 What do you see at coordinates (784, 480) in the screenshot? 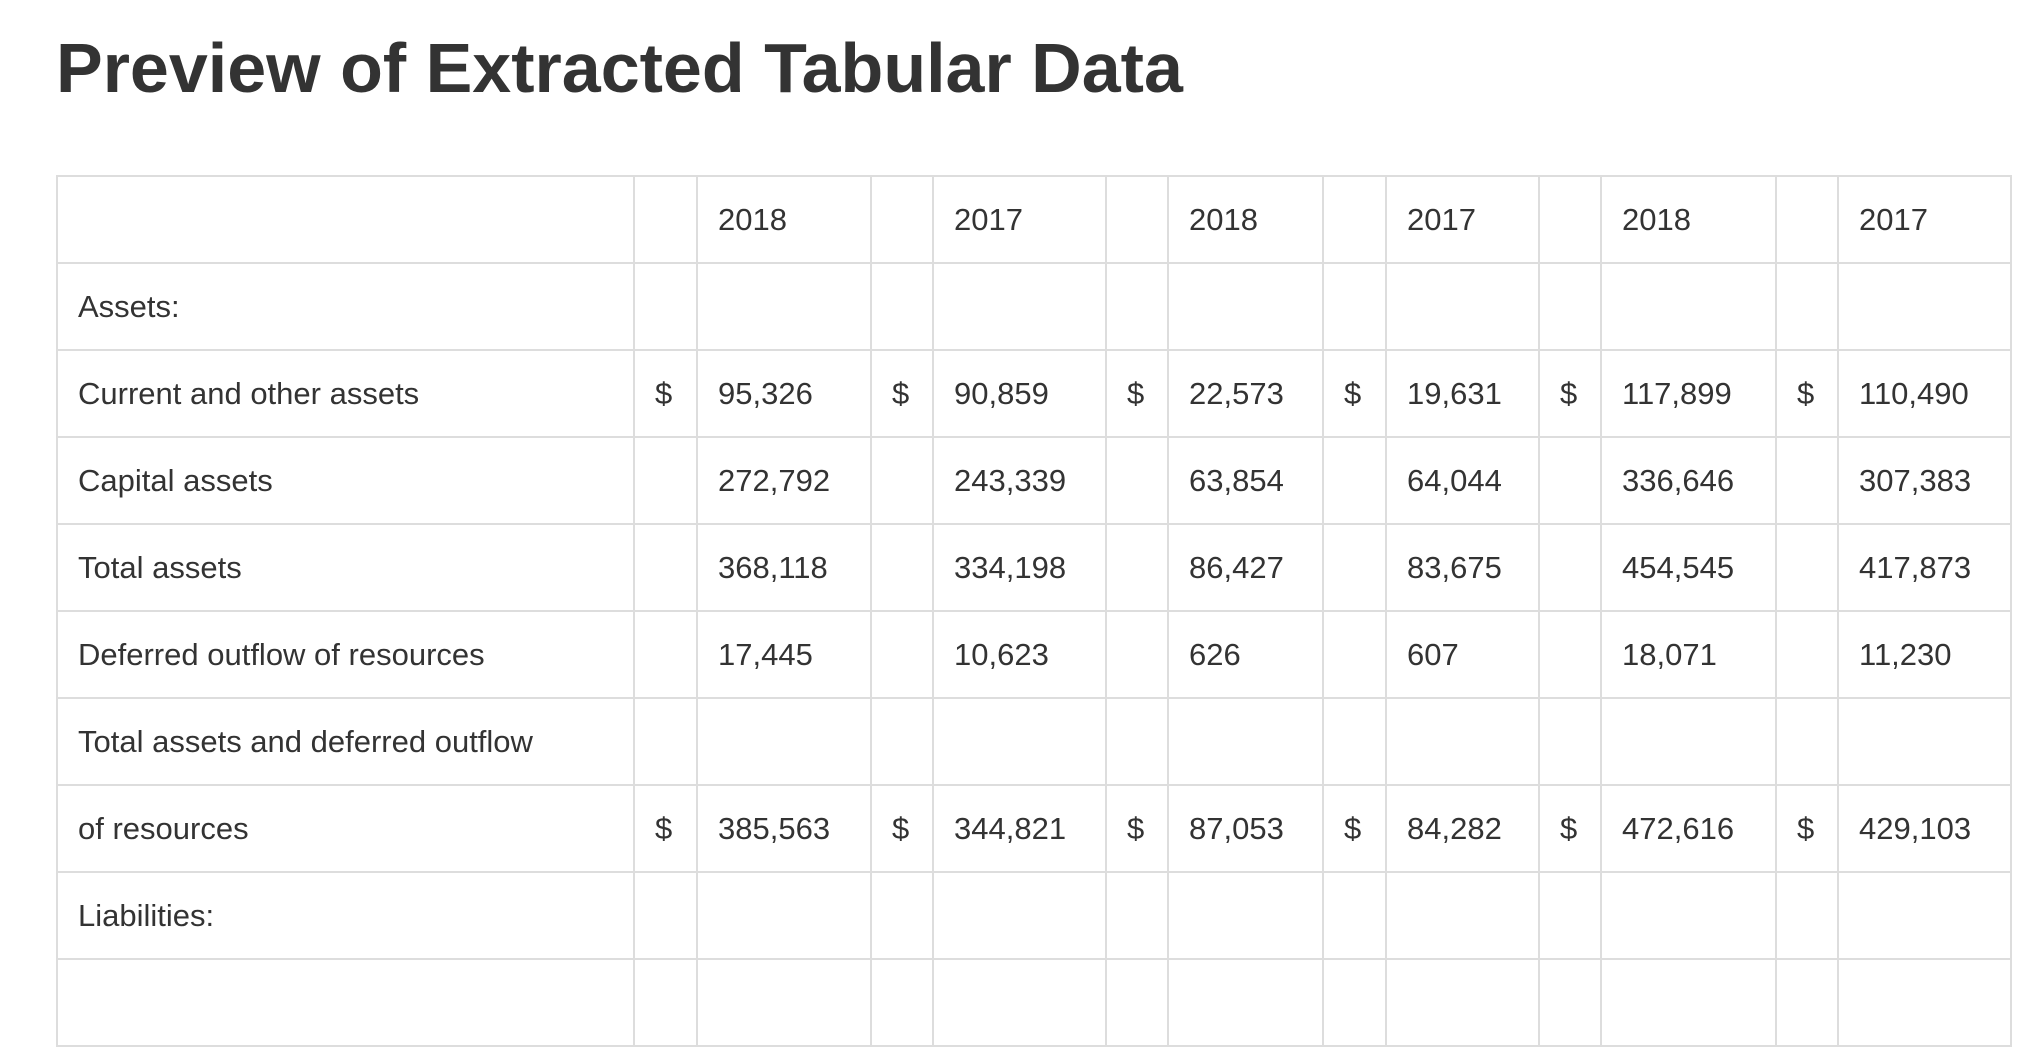
I see `table-cell: 272,792` at bounding box center [784, 480].